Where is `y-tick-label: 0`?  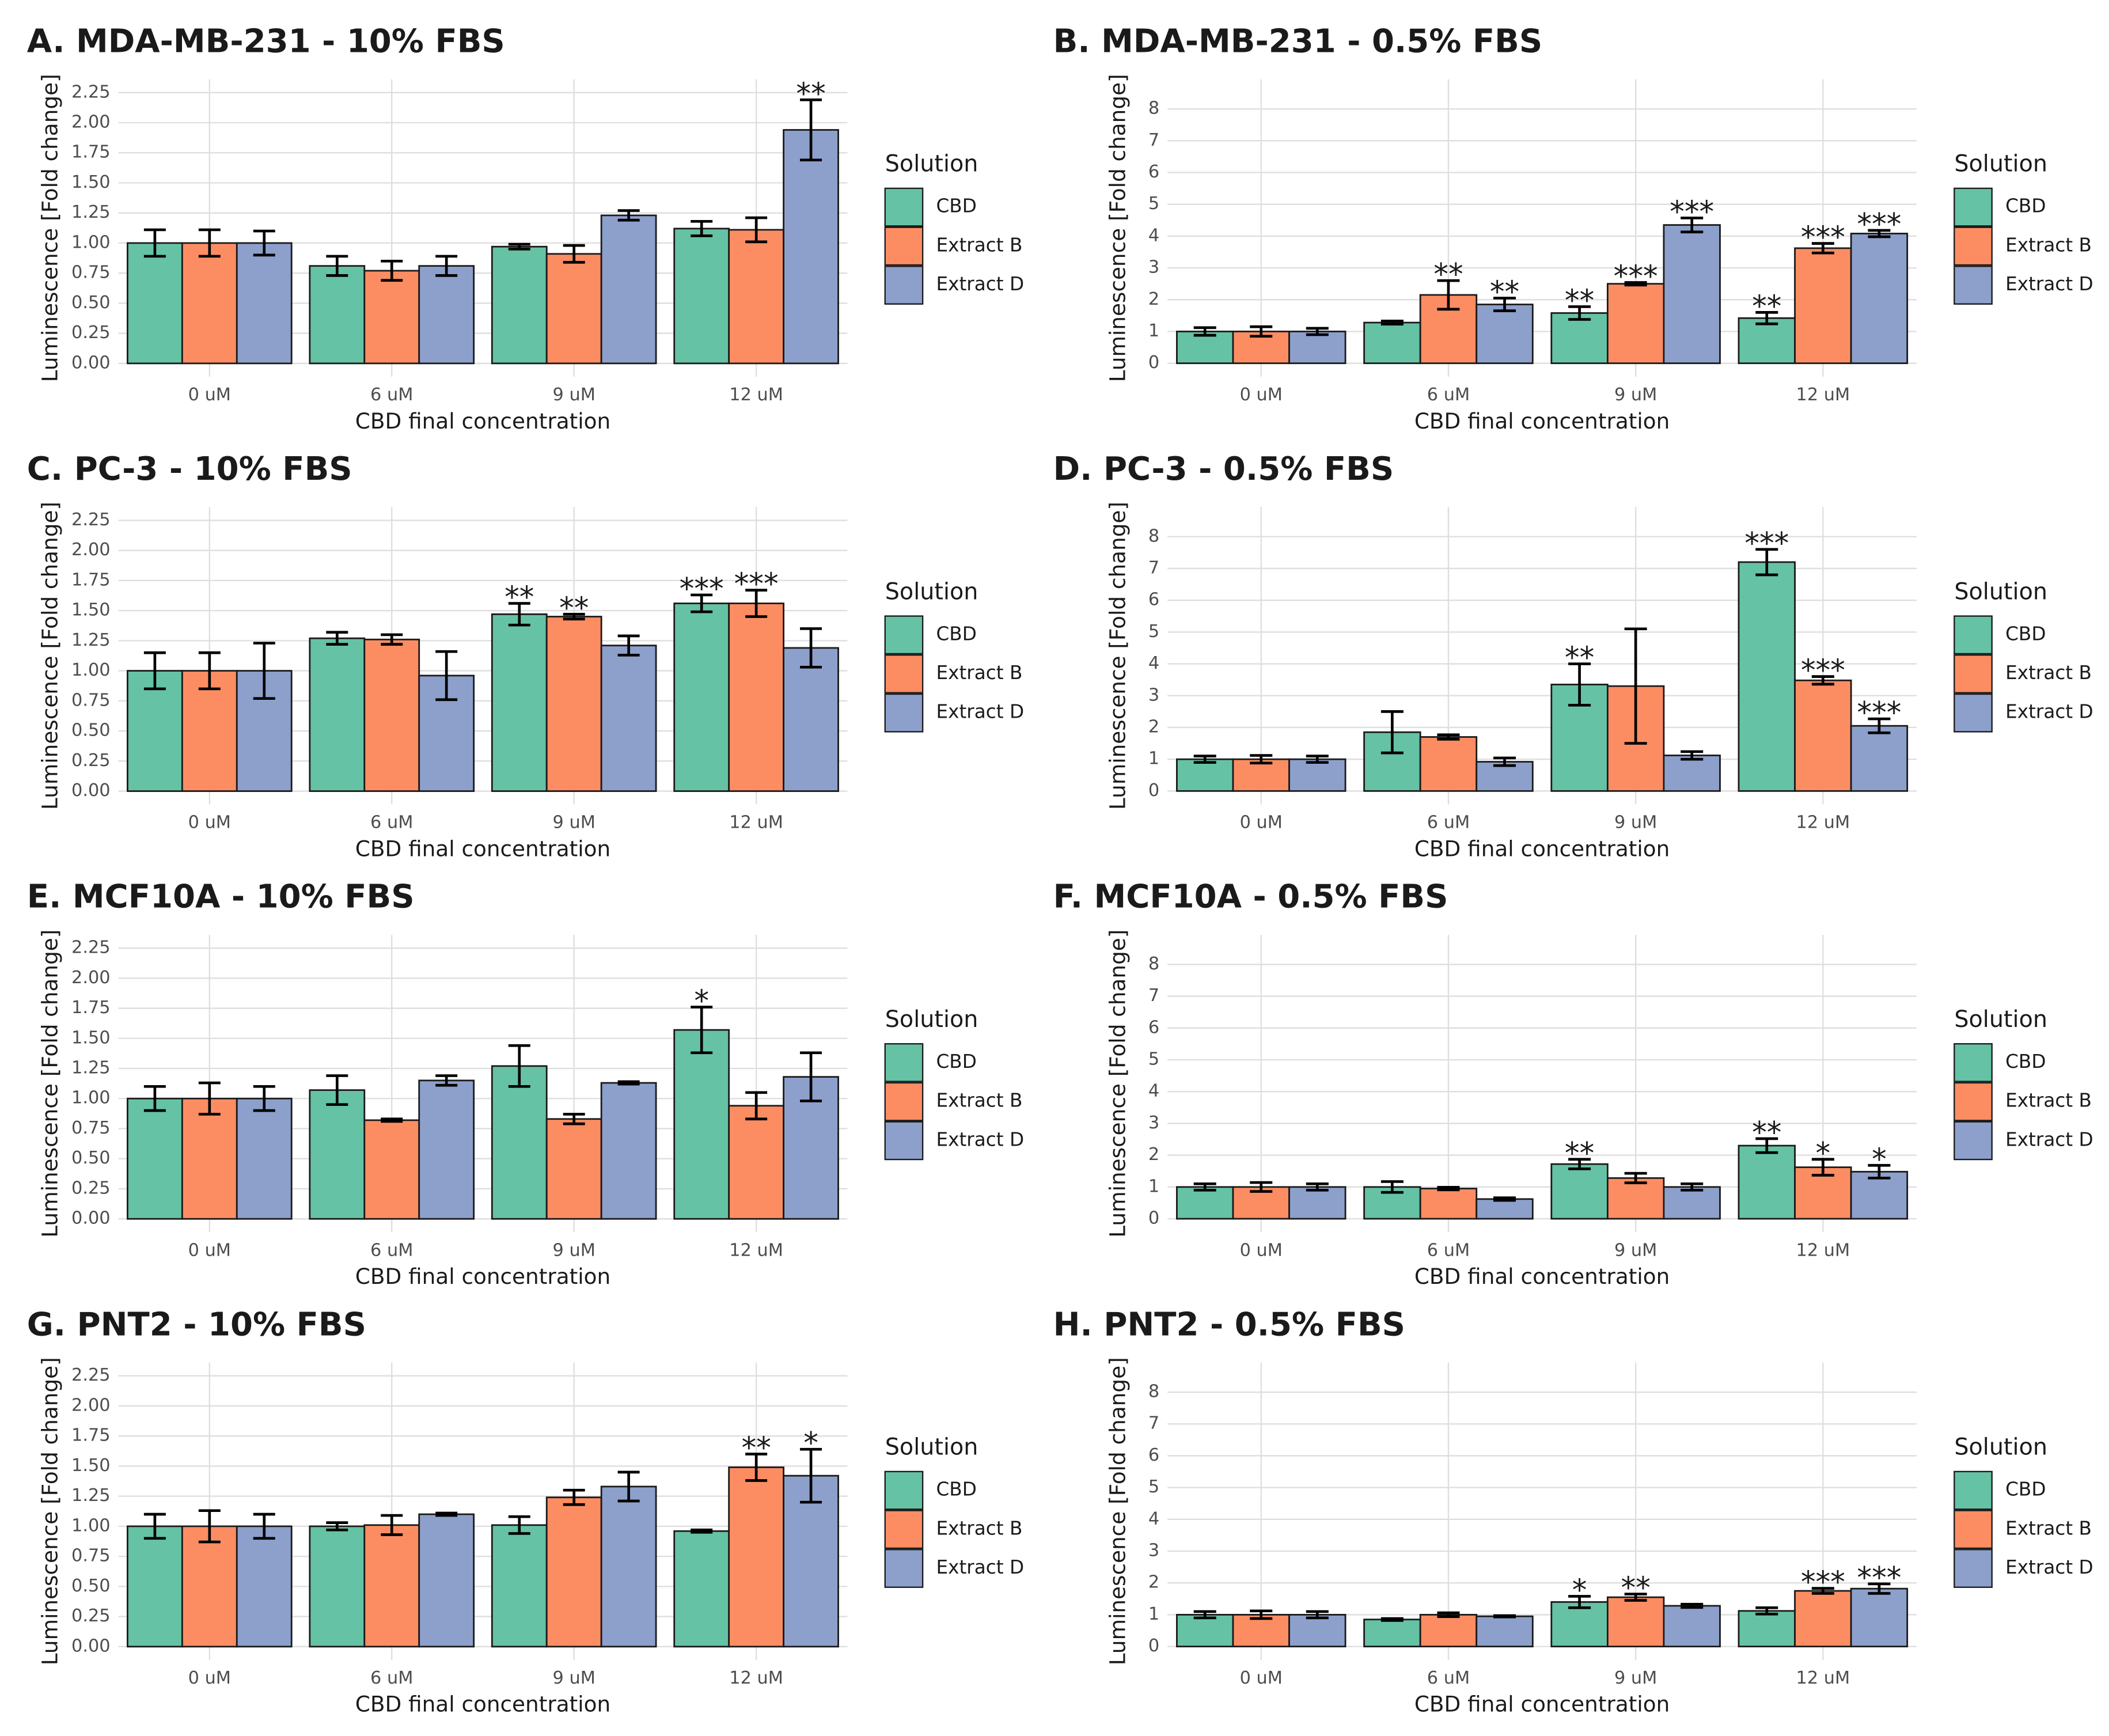 y-tick-label: 0 is located at coordinates (1153, 362).